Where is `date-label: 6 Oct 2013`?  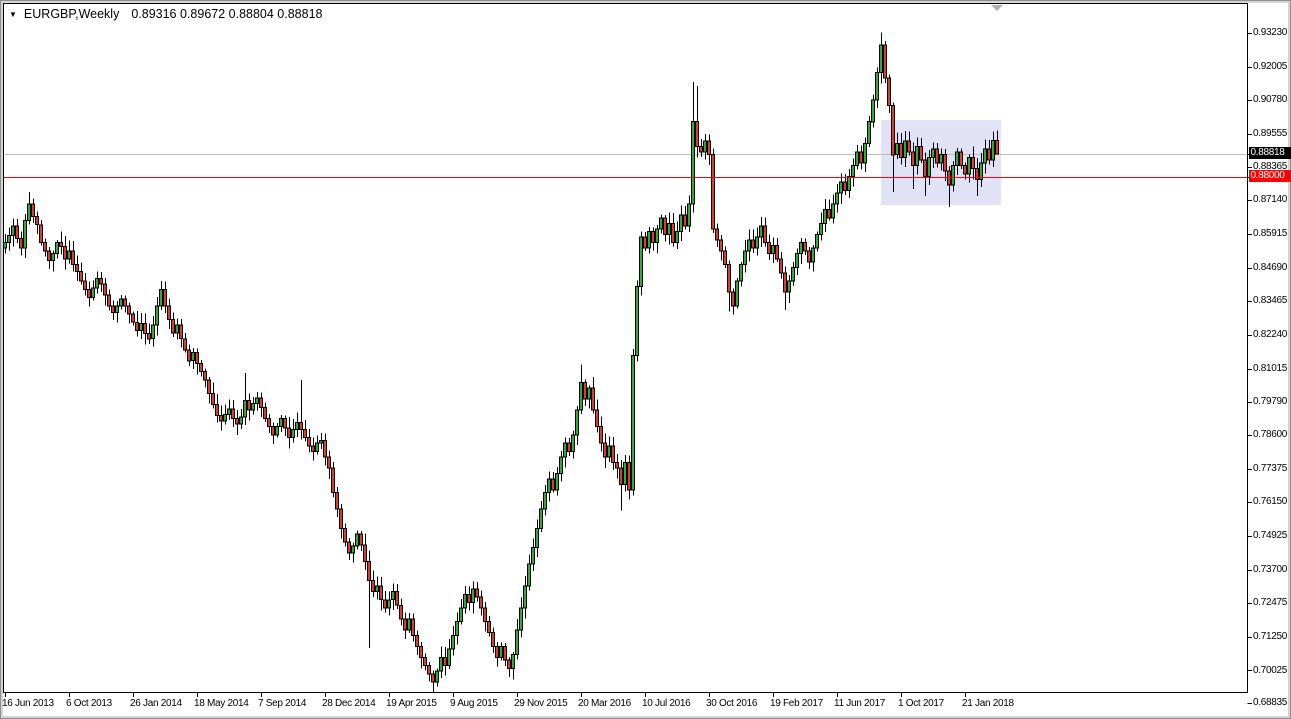 date-label: 6 Oct 2013 is located at coordinates (89, 703).